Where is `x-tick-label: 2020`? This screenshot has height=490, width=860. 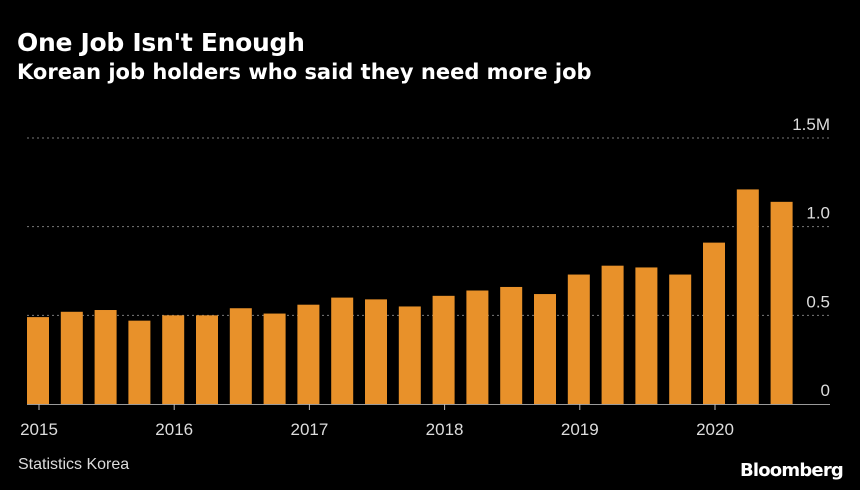
x-tick-label: 2020 is located at coordinates (715, 429).